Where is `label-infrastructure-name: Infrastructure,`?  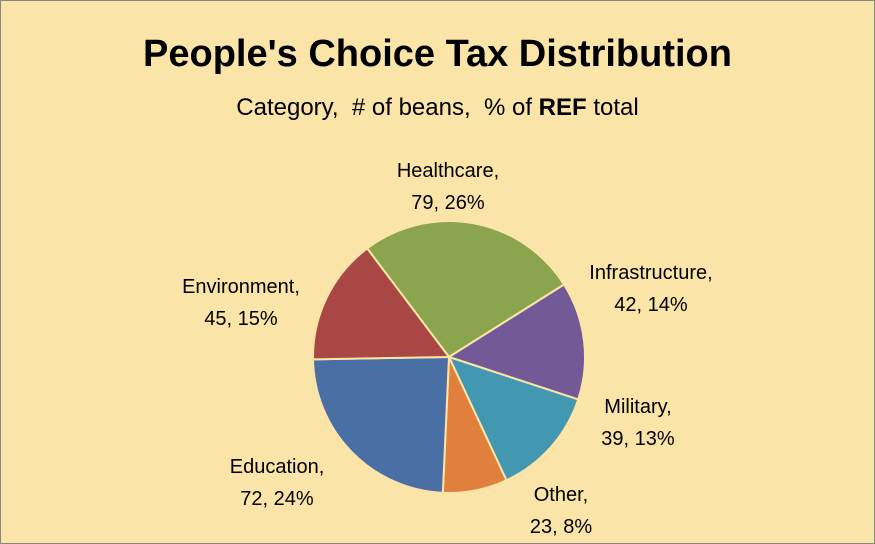
label-infrastructure-name: Infrastructure, is located at coordinates (650, 273).